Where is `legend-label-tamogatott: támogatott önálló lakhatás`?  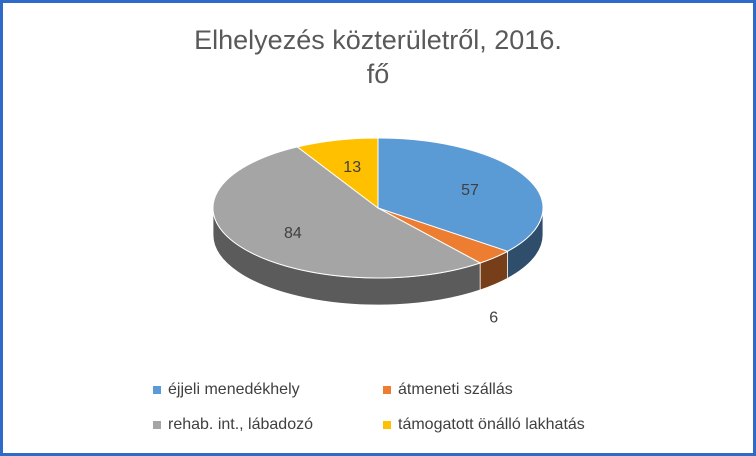 legend-label-tamogatott: támogatott önálló lakhatás is located at coordinates (491, 424).